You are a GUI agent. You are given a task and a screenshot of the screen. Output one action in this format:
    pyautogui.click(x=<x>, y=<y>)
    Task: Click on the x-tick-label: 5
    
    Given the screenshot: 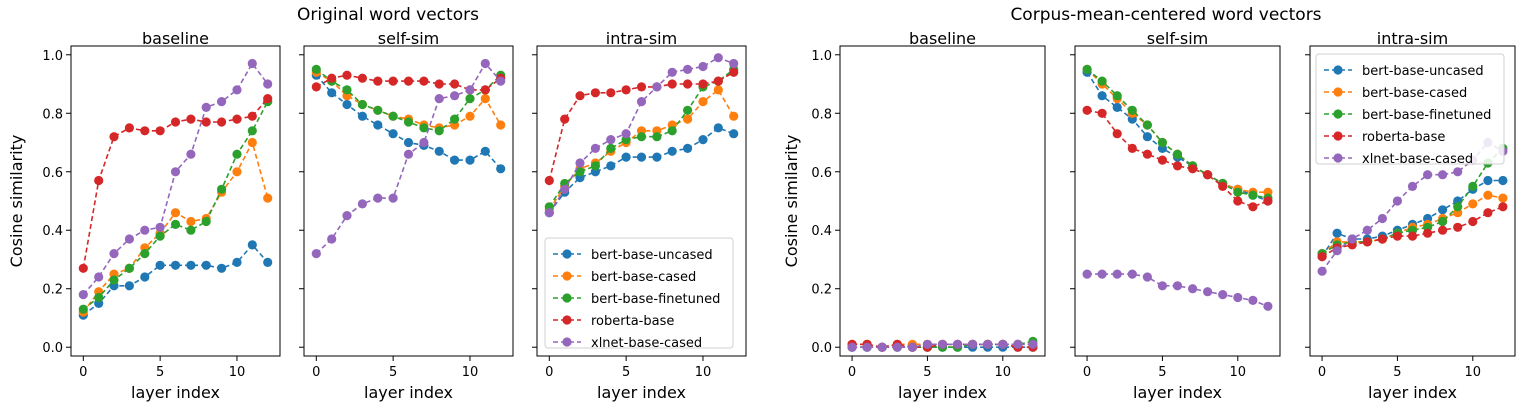 What is the action you would take?
    pyautogui.click(x=160, y=372)
    